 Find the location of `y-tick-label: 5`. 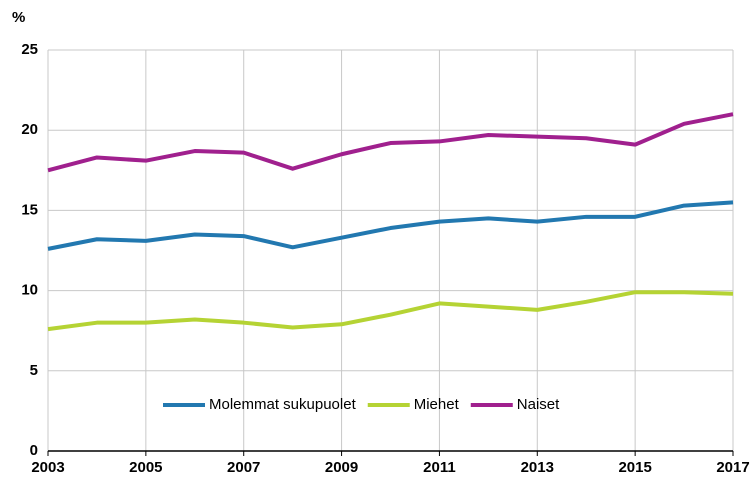

y-tick-label: 5 is located at coordinates (34, 370).